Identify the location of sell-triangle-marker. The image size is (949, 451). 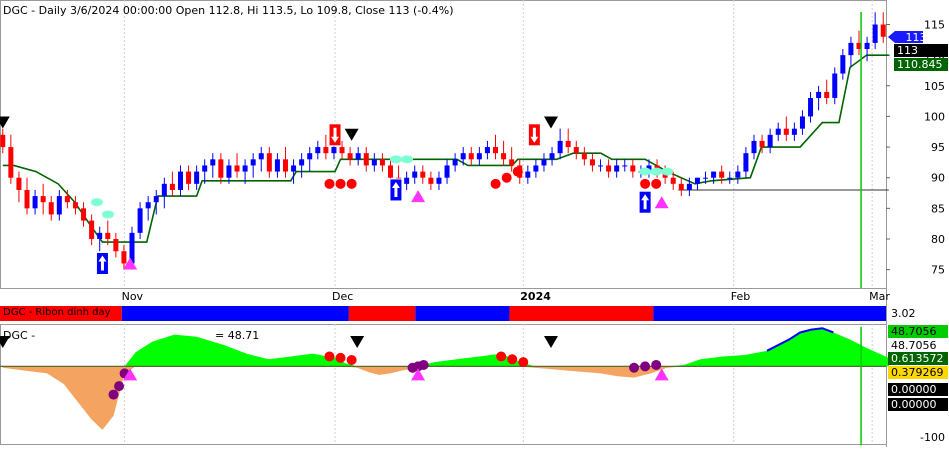
(5, 122).